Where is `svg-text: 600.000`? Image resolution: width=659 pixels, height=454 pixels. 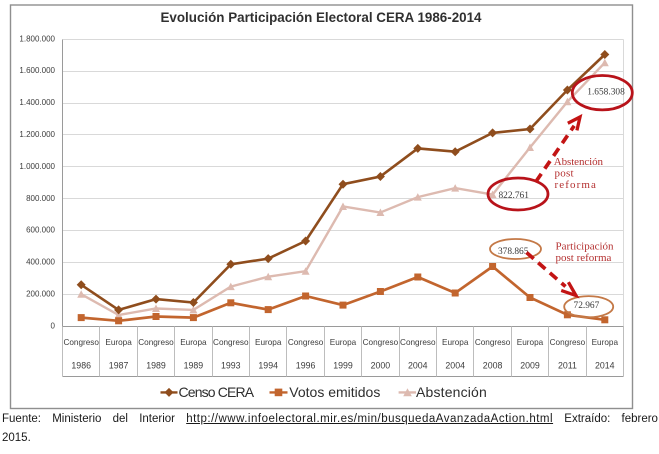 svg-text: 600.000 is located at coordinates (40, 230).